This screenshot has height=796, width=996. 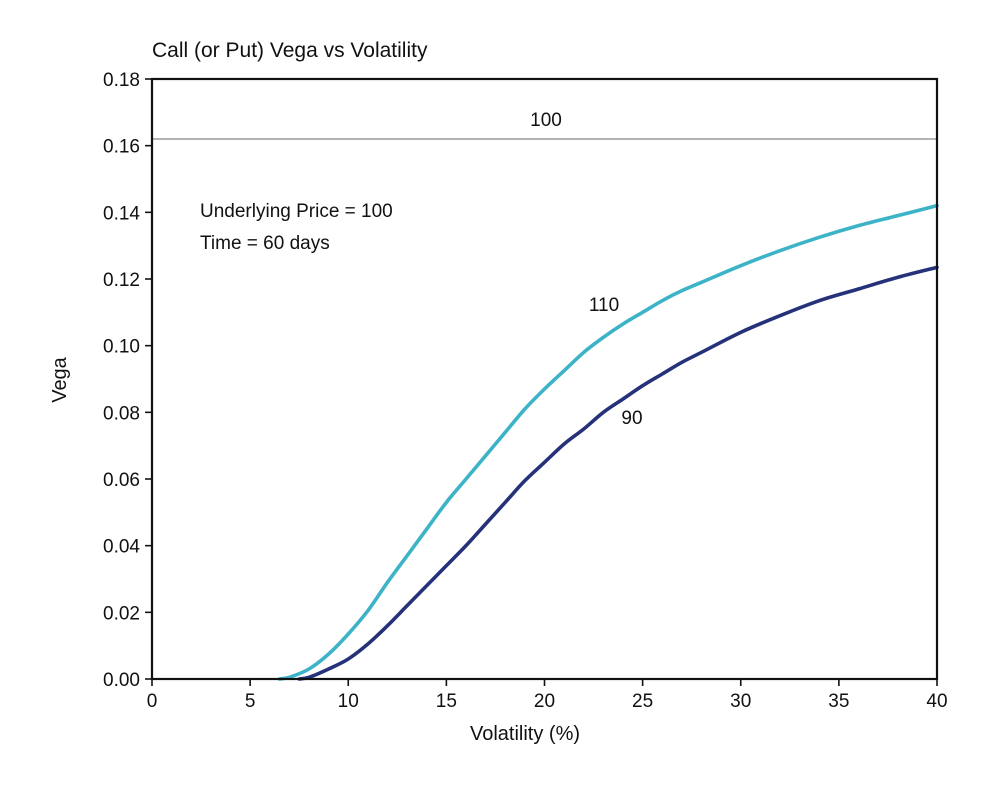 What do you see at coordinates (121, 547) in the screenshot?
I see `y-tick-label: 0.04` at bounding box center [121, 547].